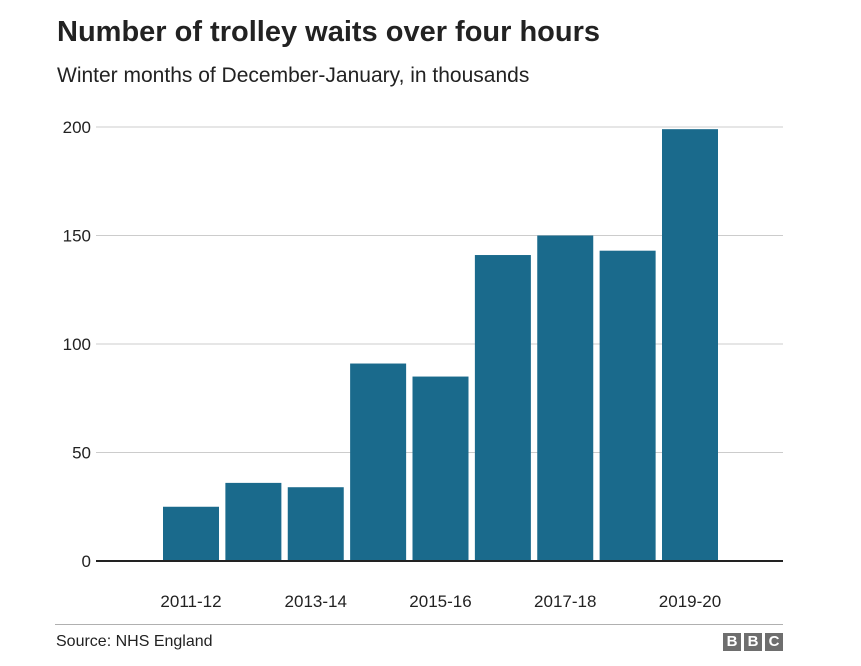 The image size is (861, 666). What do you see at coordinates (440, 601) in the screenshot?
I see `x-tick-label: 2015-16` at bounding box center [440, 601].